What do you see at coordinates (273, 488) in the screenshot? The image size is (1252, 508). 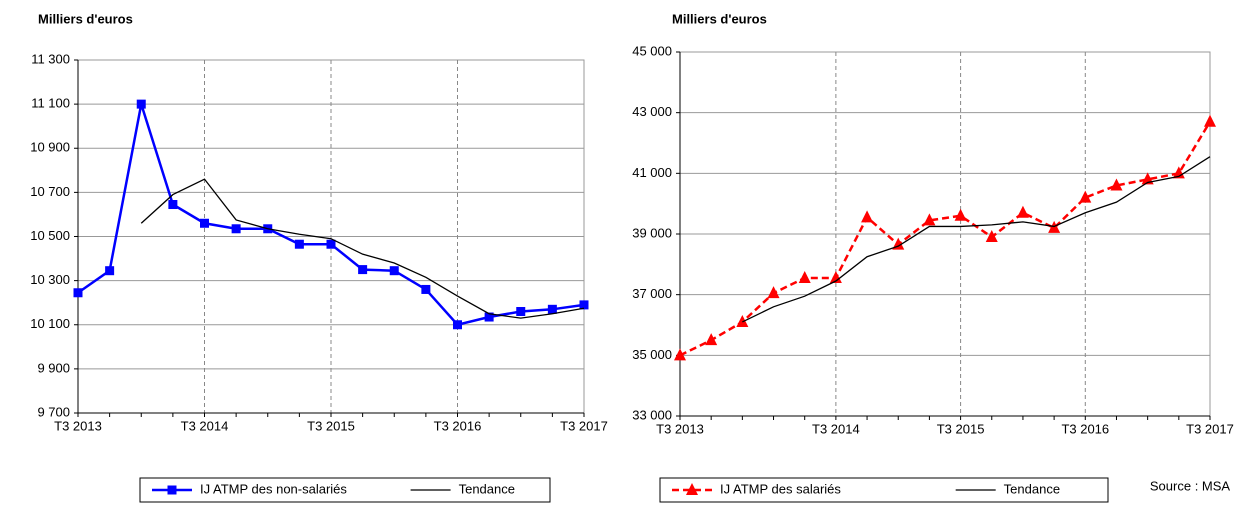 I see `legend-label: IJ ATMP des non-salariés` at bounding box center [273, 488].